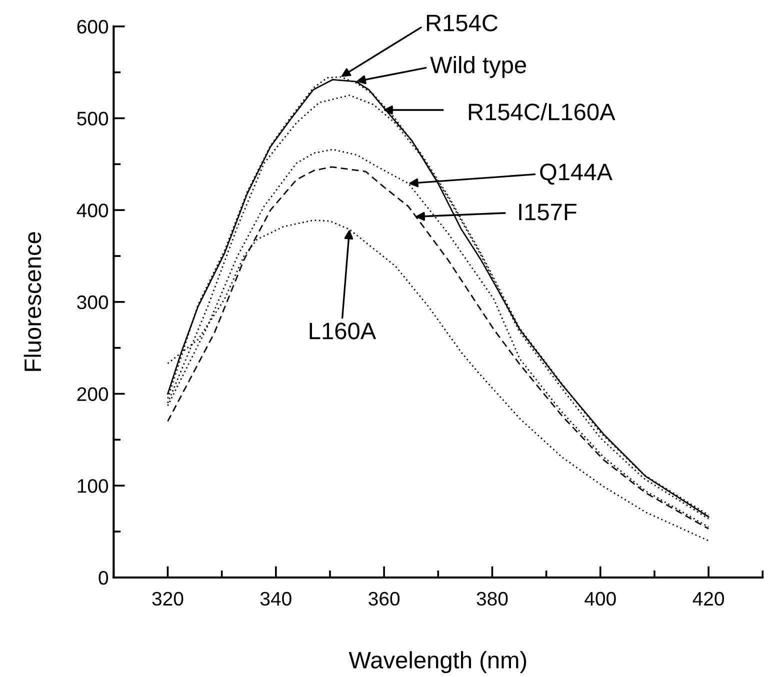 The width and height of the screenshot is (768, 677). I want to click on annotation: Q144A, so click(576, 174).